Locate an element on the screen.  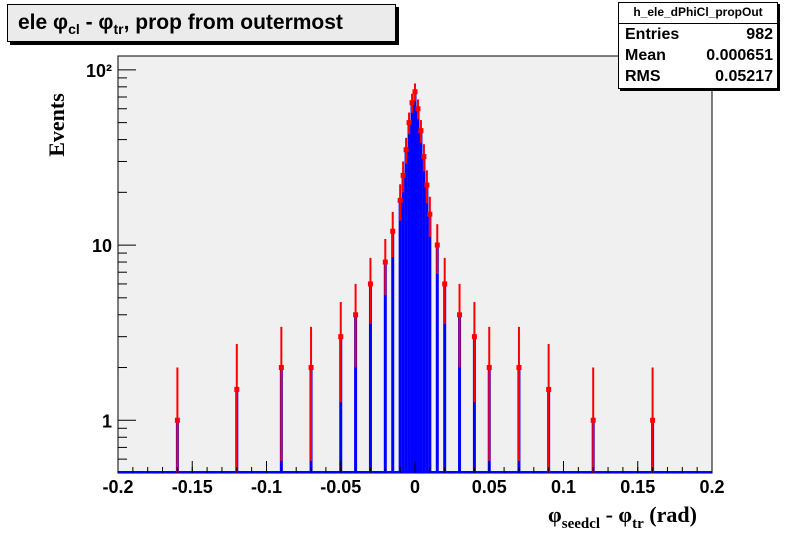
x-tick-label: 0.2 is located at coordinates (711, 487).